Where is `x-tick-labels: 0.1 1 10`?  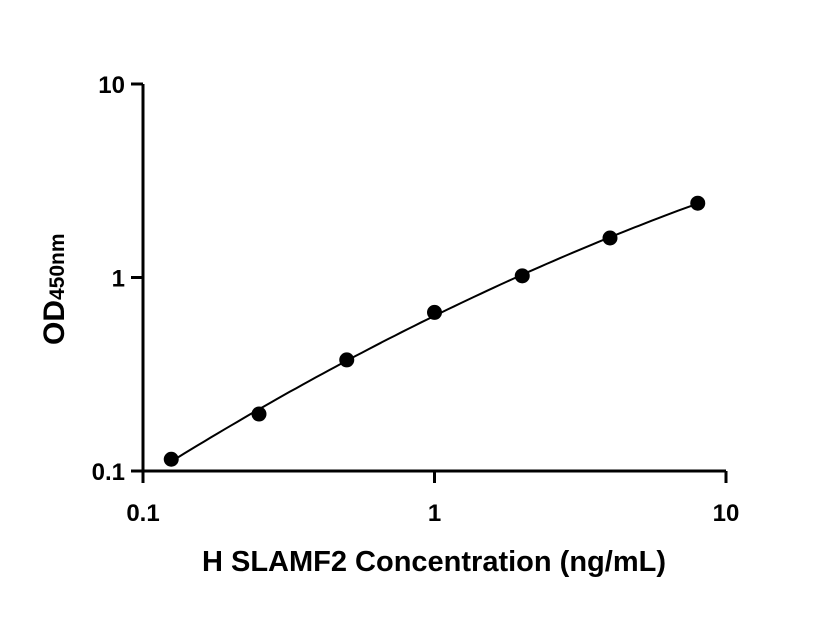 x-tick-labels: 0.1 1 10 is located at coordinates (432, 513).